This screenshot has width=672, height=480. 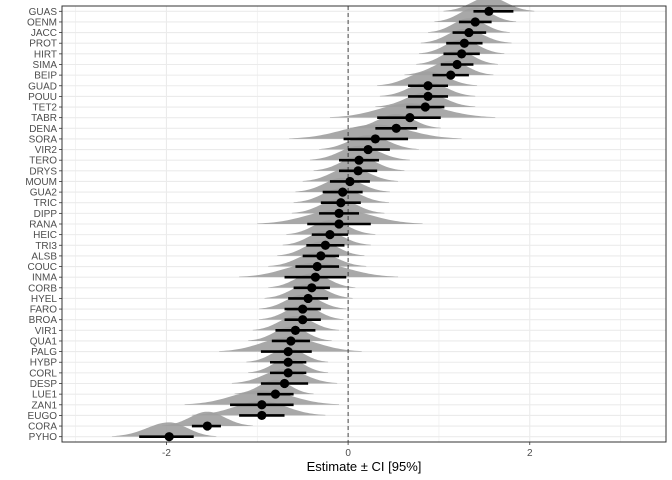 I want to click on point-alsb, so click(x=321, y=256).